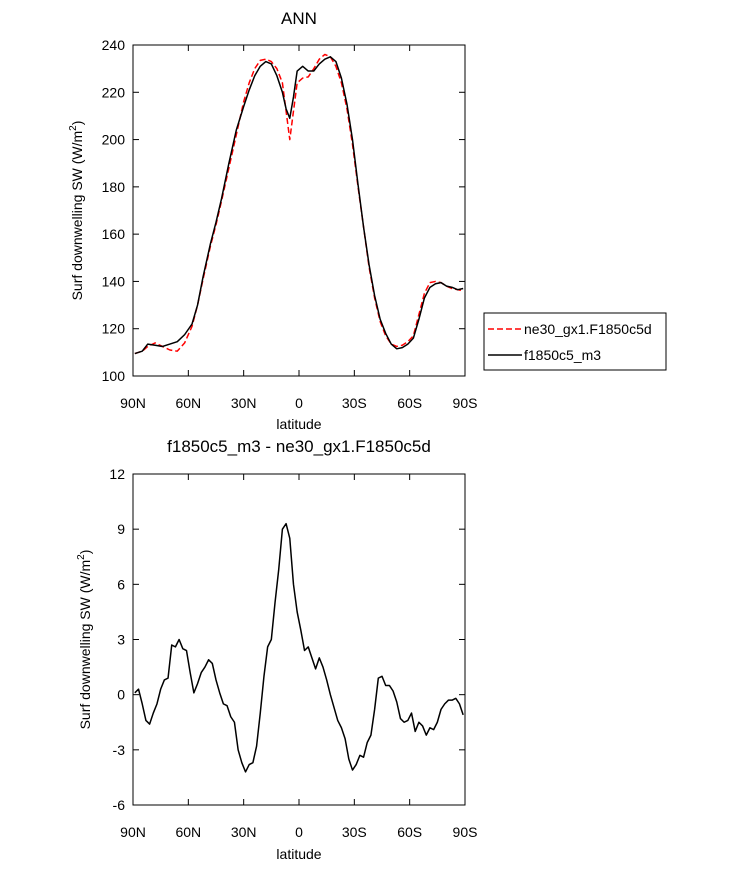  I want to click on chart-title: f1850c5_m3 - ne30_gx1.F1850c5d, so click(299, 446).